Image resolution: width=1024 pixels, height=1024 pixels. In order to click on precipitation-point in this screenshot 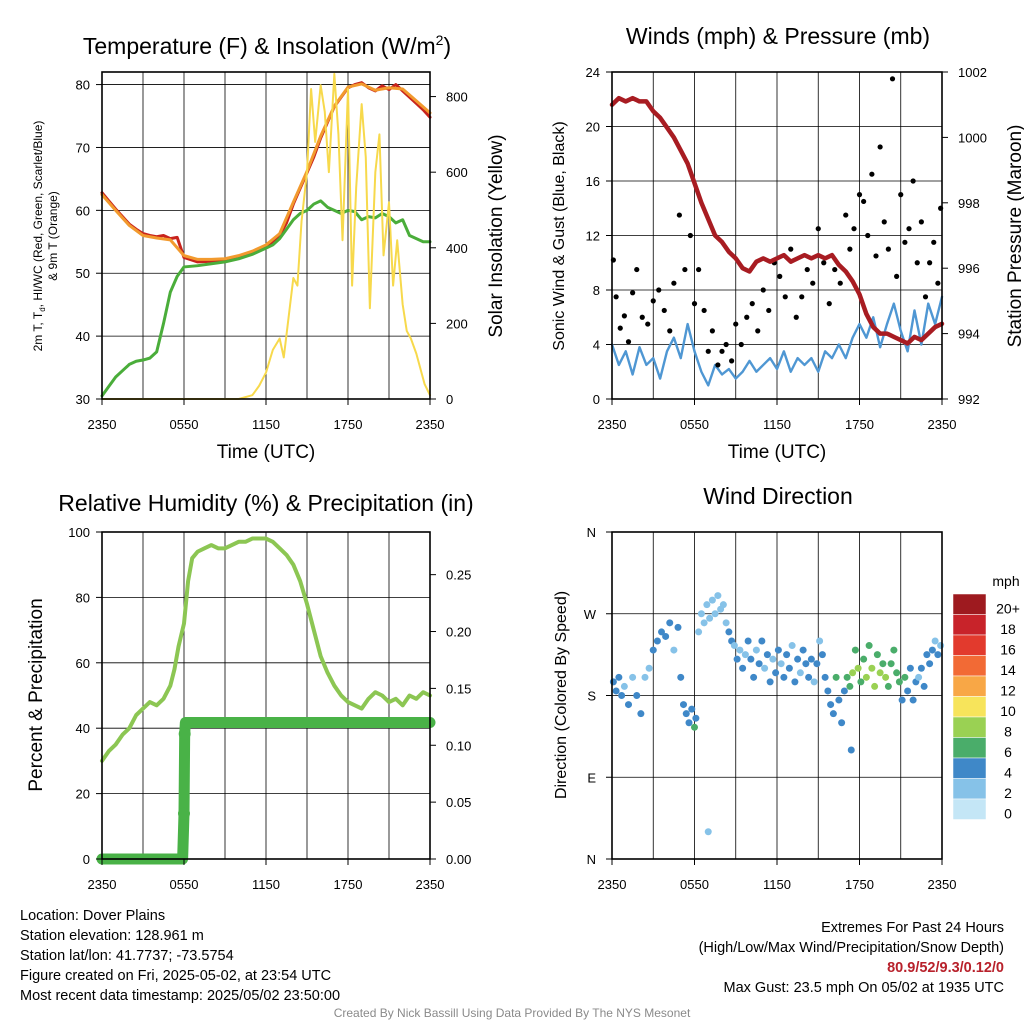, I will do `click(184, 733)`.